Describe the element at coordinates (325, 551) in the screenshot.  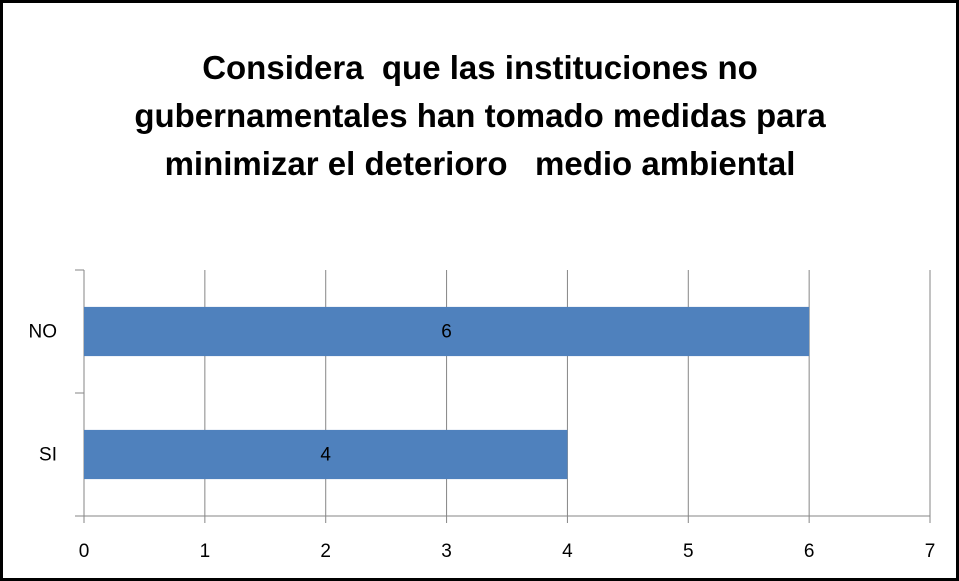
I see `x-tick-label: 2` at that location.